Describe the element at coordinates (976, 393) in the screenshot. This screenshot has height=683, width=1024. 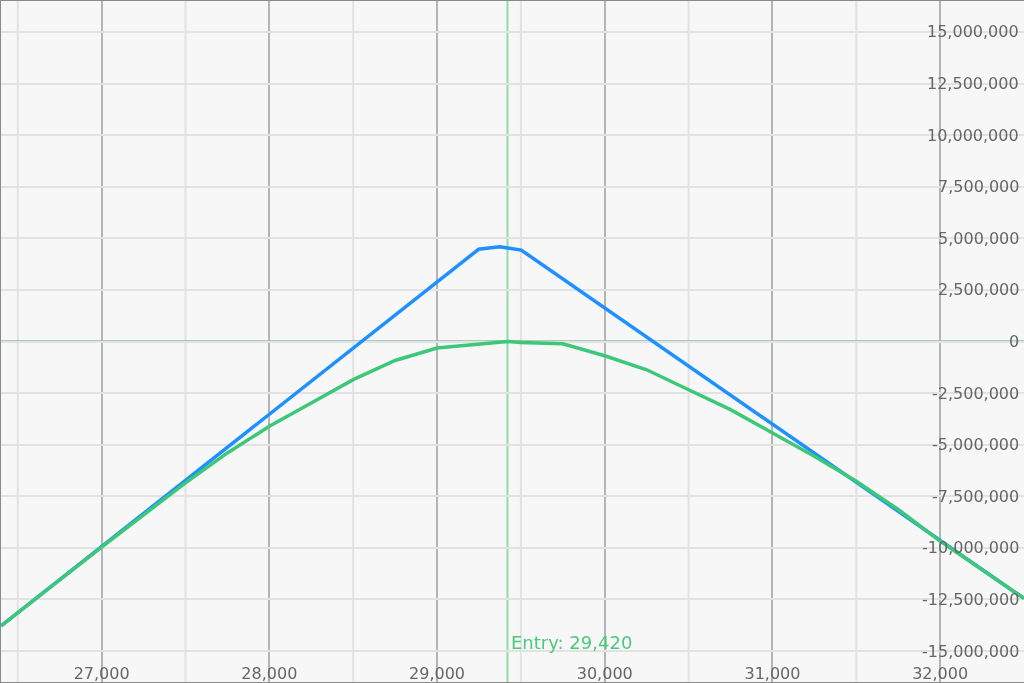
I see `y-tick-label: -2,500,000` at that location.